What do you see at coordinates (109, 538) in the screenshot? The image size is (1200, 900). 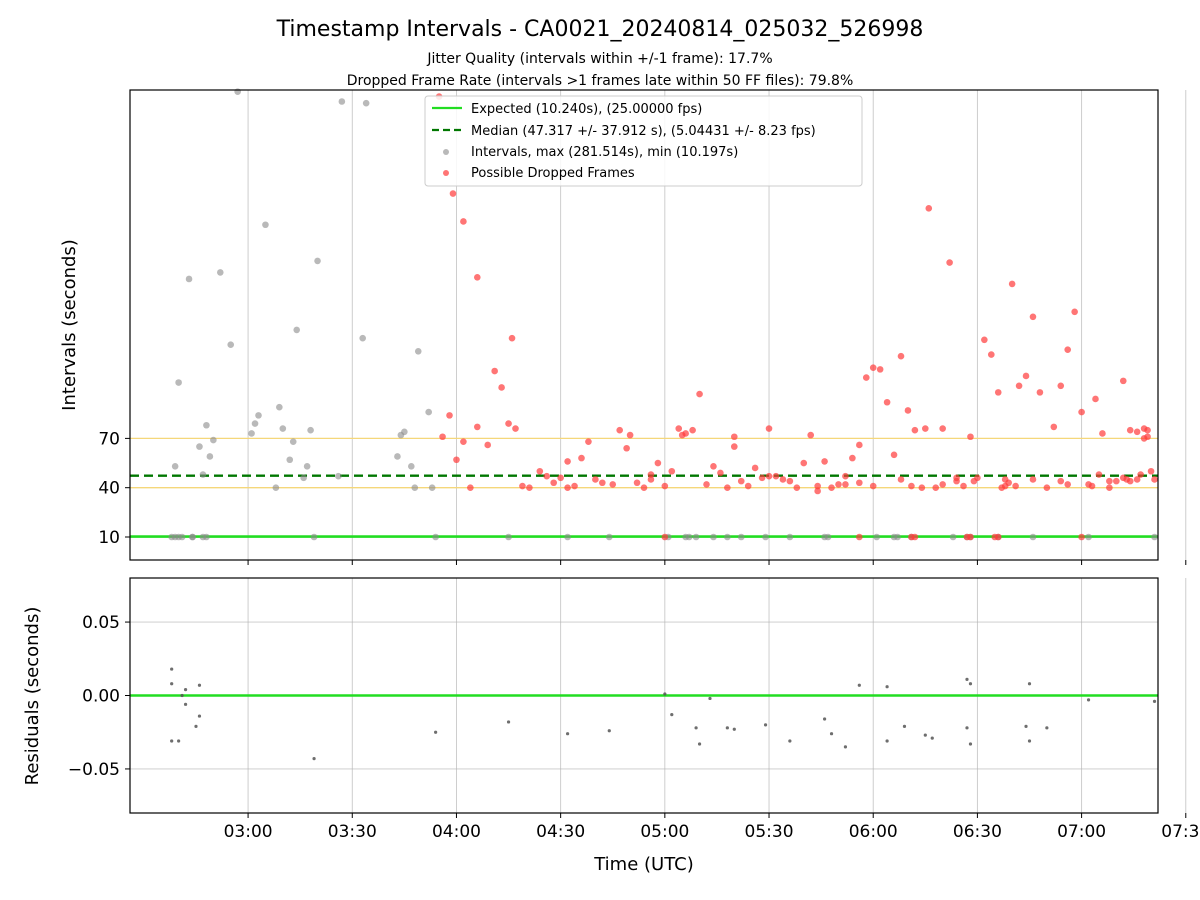 I see `intervals-y-tick-label: 10` at bounding box center [109, 538].